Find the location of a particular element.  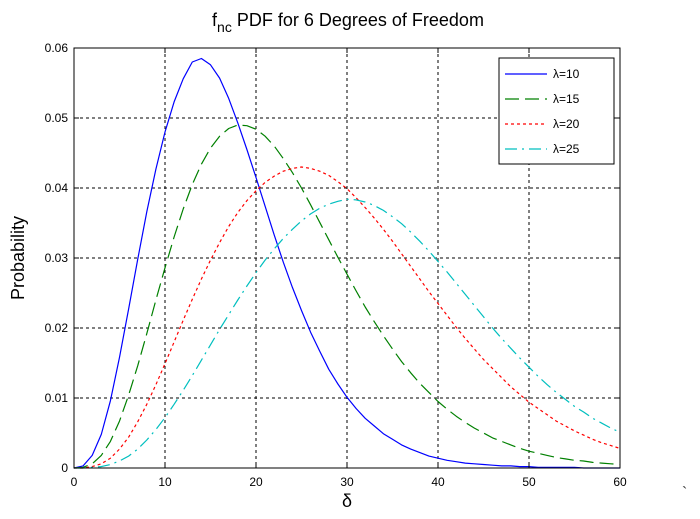

legend-box is located at coordinates (556, 111).